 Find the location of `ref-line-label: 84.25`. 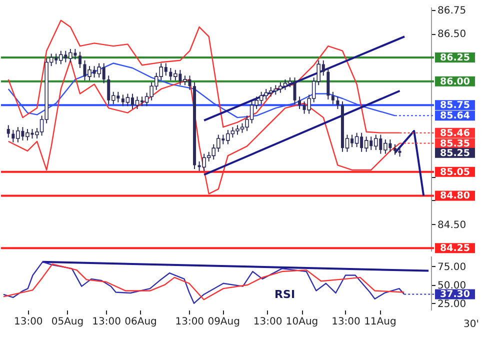

ref-line-label: 84.25 is located at coordinates (455, 248).